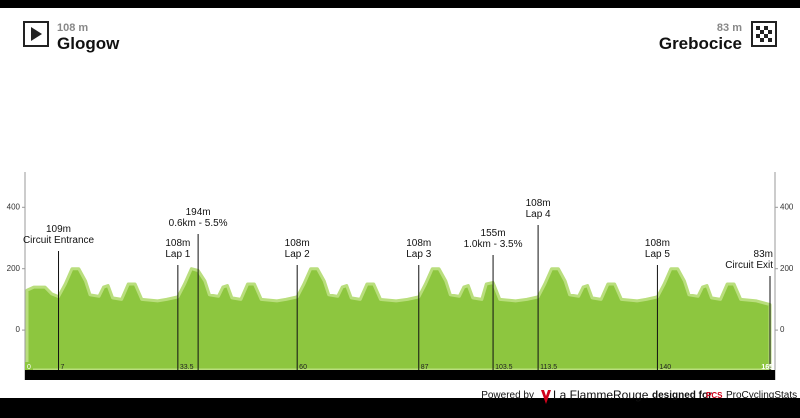 This screenshot has width=800, height=418. What do you see at coordinates (297, 254) in the screenshot?
I see `annotation-text: Lap 2` at bounding box center [297, 254].